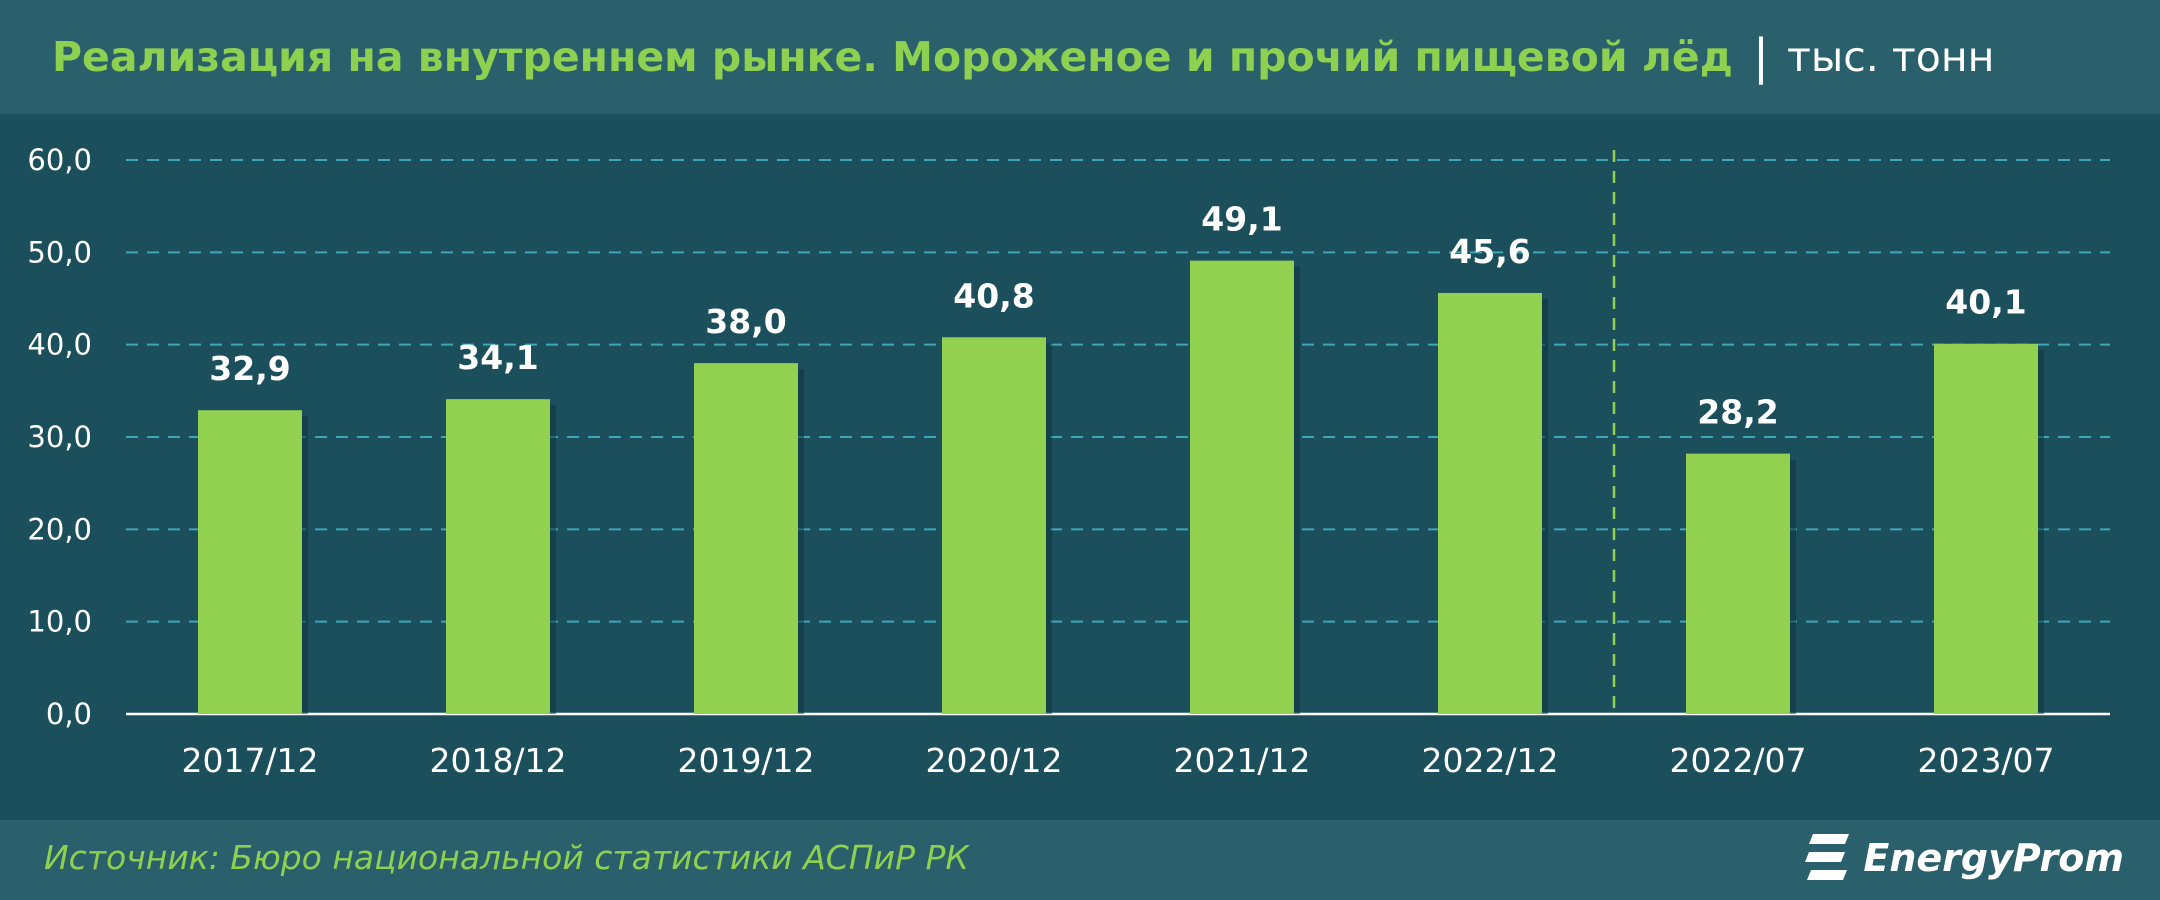 This screenshot has height=900, width=2160. What do you see at coordinates (1985, 760) in the screenshot?
I see `x-tick-label: 2023/07` at bounding box center [1985, 760].